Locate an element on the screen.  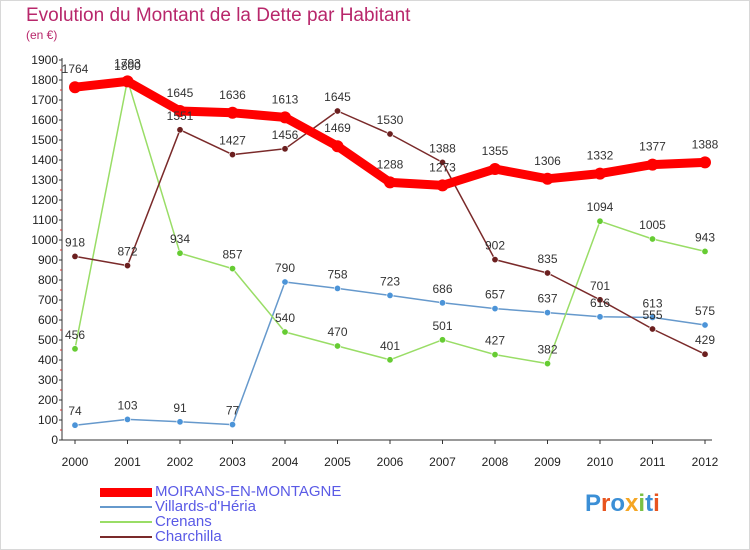
legend-label-charchilla: Charchilla is located at coordinates (188, 536).